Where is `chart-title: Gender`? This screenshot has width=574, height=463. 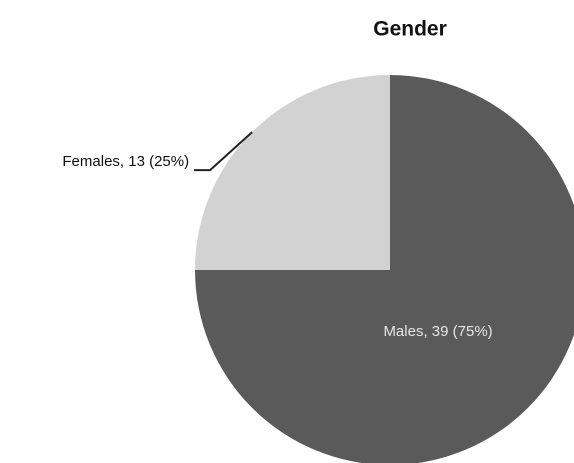 chart-title: Gender is located at coordinates (410, 29).